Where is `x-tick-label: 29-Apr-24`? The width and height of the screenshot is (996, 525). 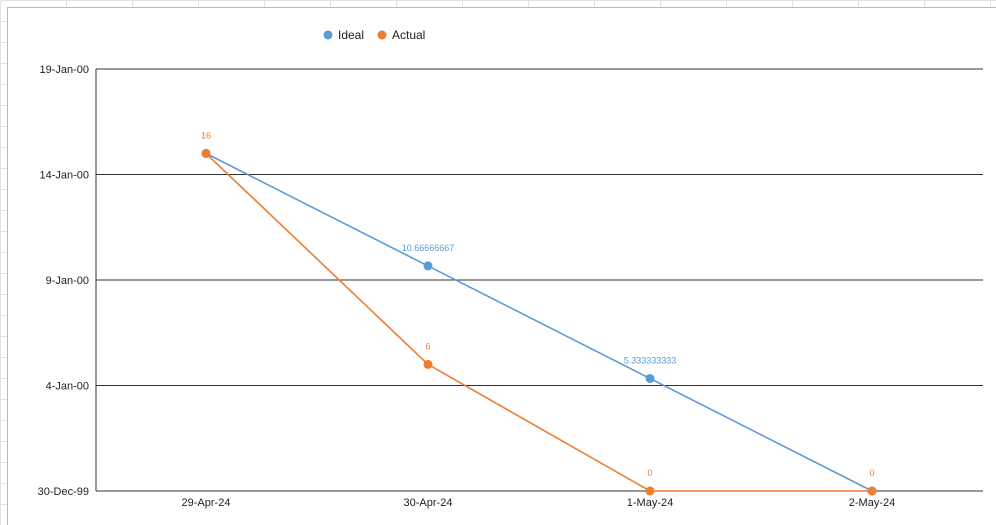 x-tick-label: 29-Apr-24 is located at coordinates (206, 503).